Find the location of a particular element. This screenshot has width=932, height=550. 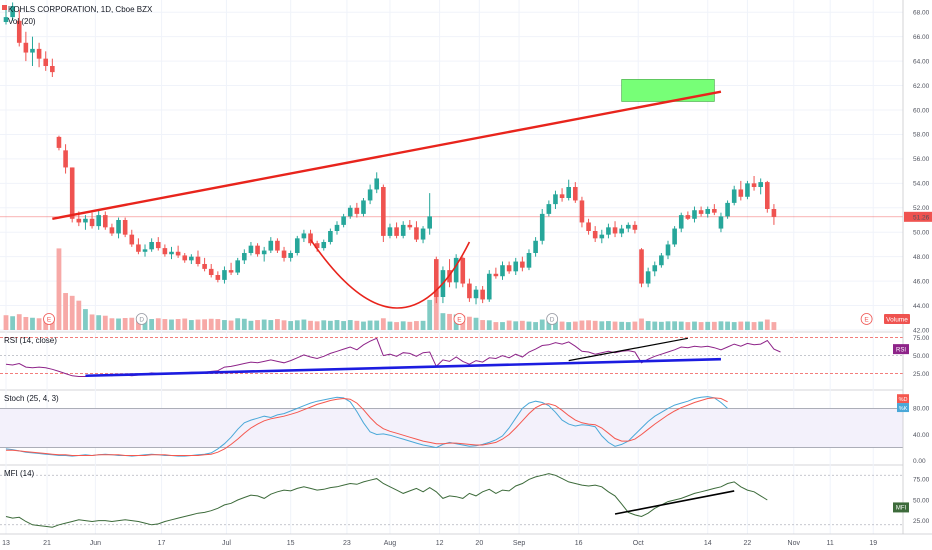

date-tick-label: 14 is located at coordinates (708, 543).